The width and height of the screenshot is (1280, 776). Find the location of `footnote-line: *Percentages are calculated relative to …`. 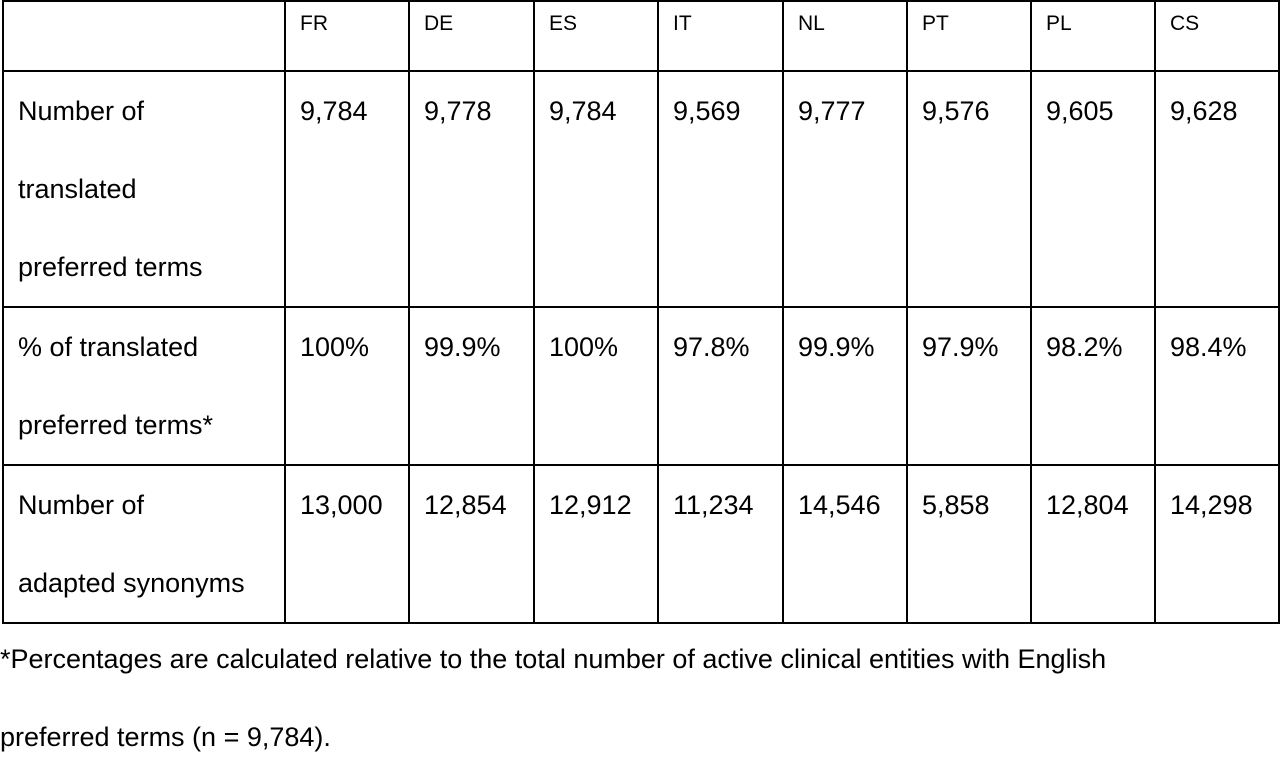

footnote-line: *Percentages are calculated relative to … is located at coordinates (553, 659).